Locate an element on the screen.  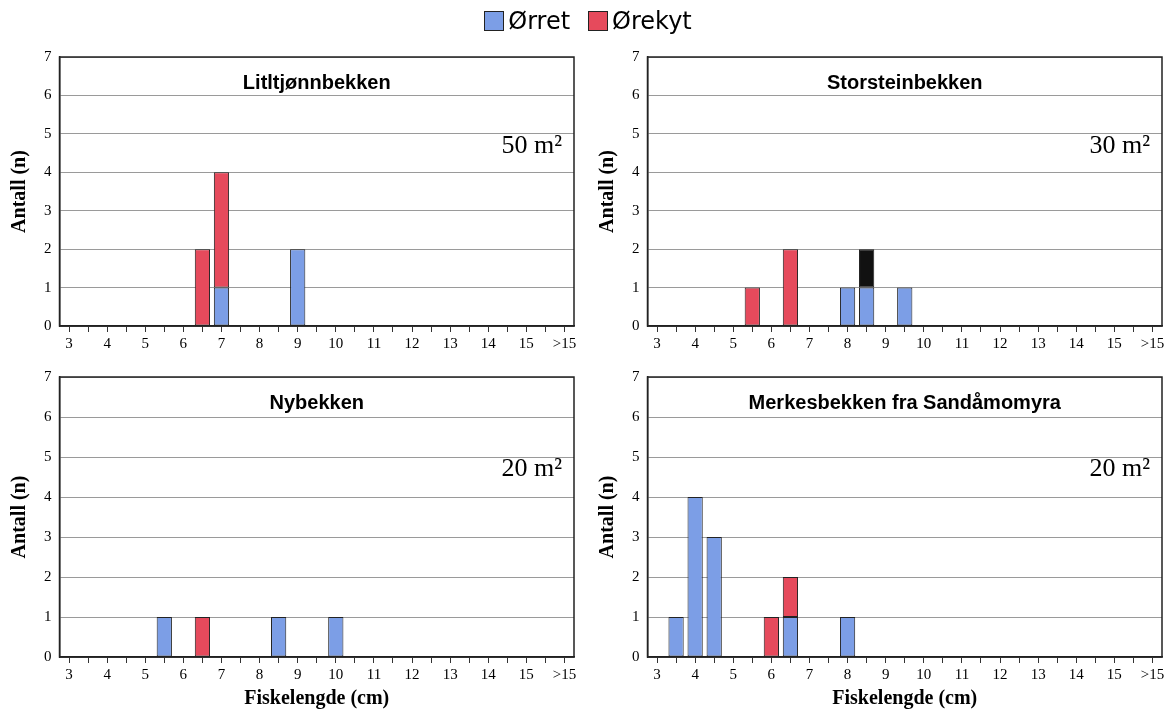
text: Litltjønnbekken is located at coordinates (316, 81).